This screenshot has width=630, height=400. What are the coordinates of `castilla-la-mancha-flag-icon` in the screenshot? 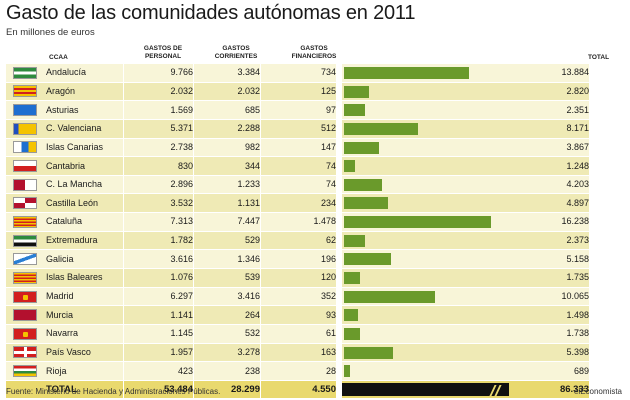 It's located at (25, 184).